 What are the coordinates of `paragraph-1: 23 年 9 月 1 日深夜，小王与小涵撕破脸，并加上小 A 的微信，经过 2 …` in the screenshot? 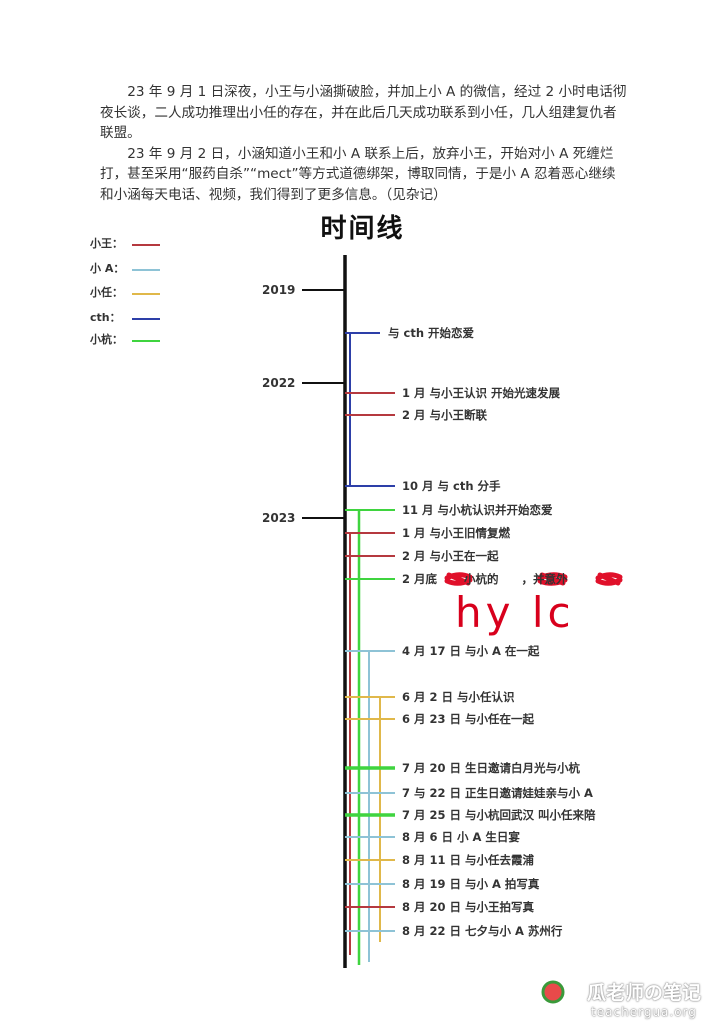 It's located at (363, 112).